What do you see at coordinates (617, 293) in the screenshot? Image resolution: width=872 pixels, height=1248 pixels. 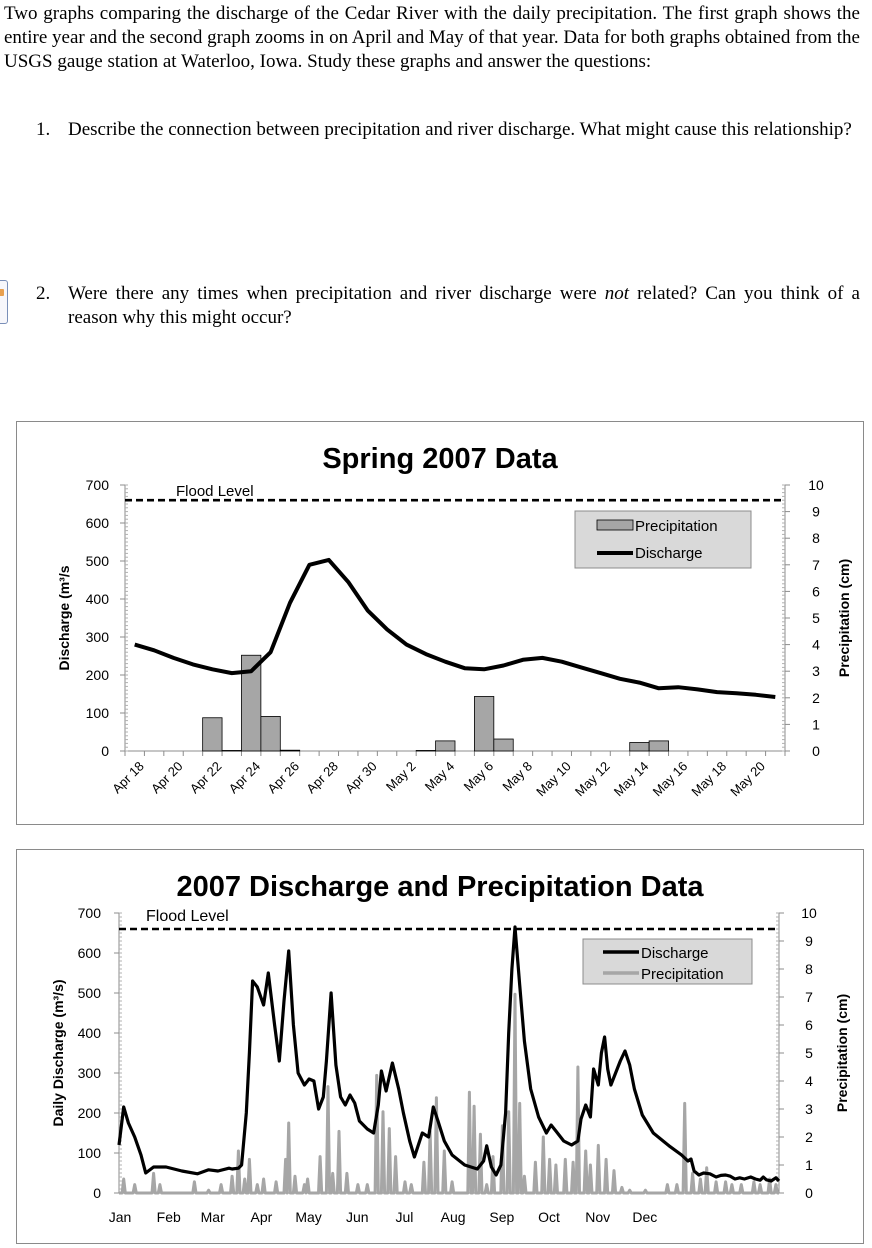 I see `question-2-emphasis: not` at bounding box center [617, 293].